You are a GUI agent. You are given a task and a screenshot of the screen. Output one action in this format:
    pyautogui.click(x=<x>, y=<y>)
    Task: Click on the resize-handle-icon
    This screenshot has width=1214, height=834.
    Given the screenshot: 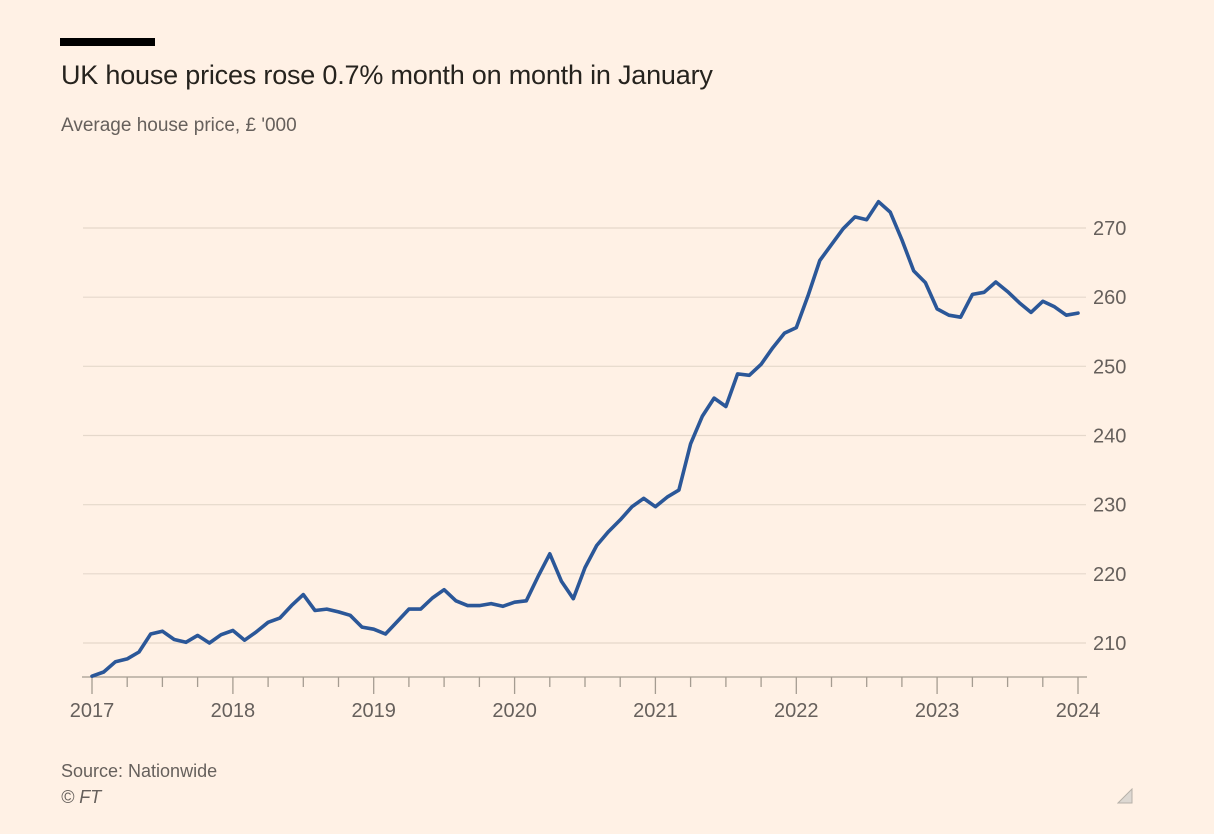 What is the action you would take?
    pyautogui.click(x=1125, y=796)
    